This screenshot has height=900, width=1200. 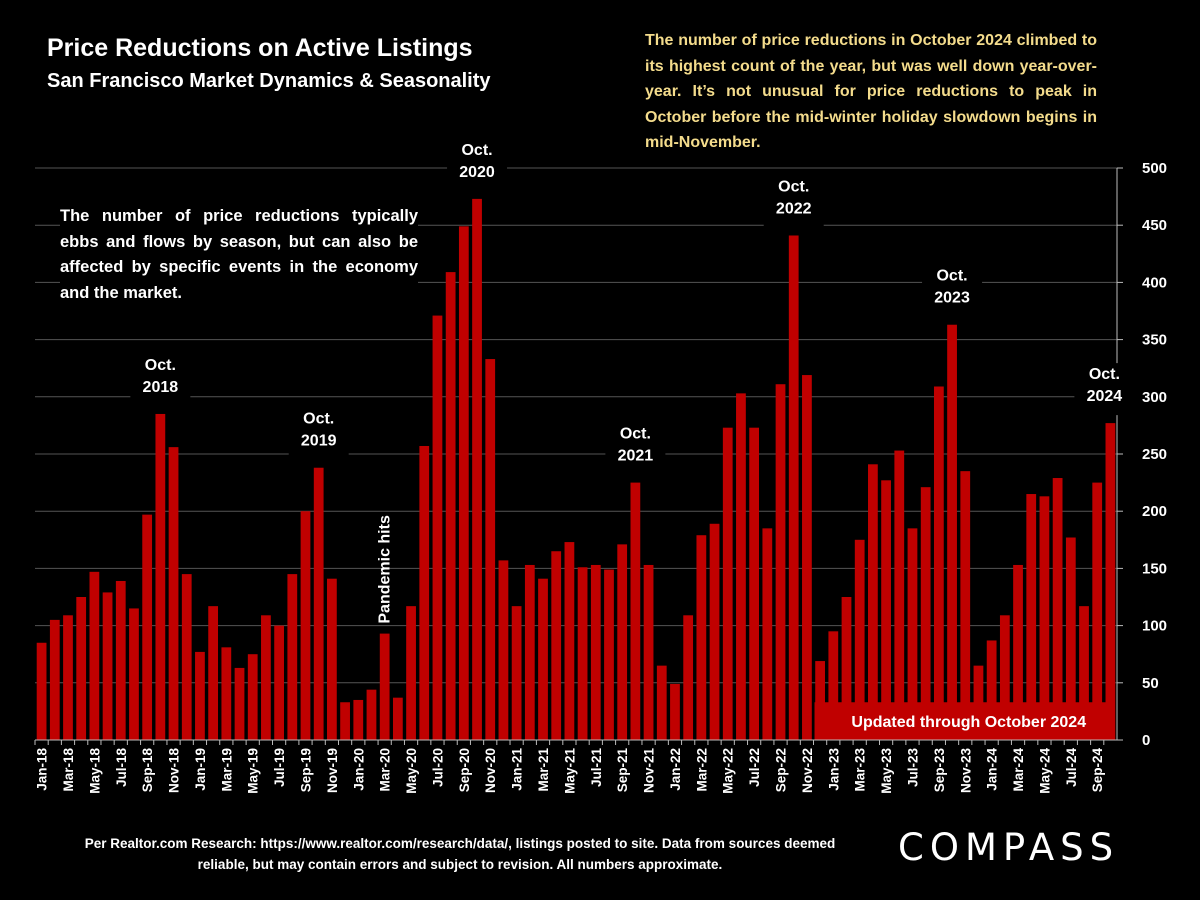 I want to click on x-tick-label: Mar-20, so click(x=385, y=770).